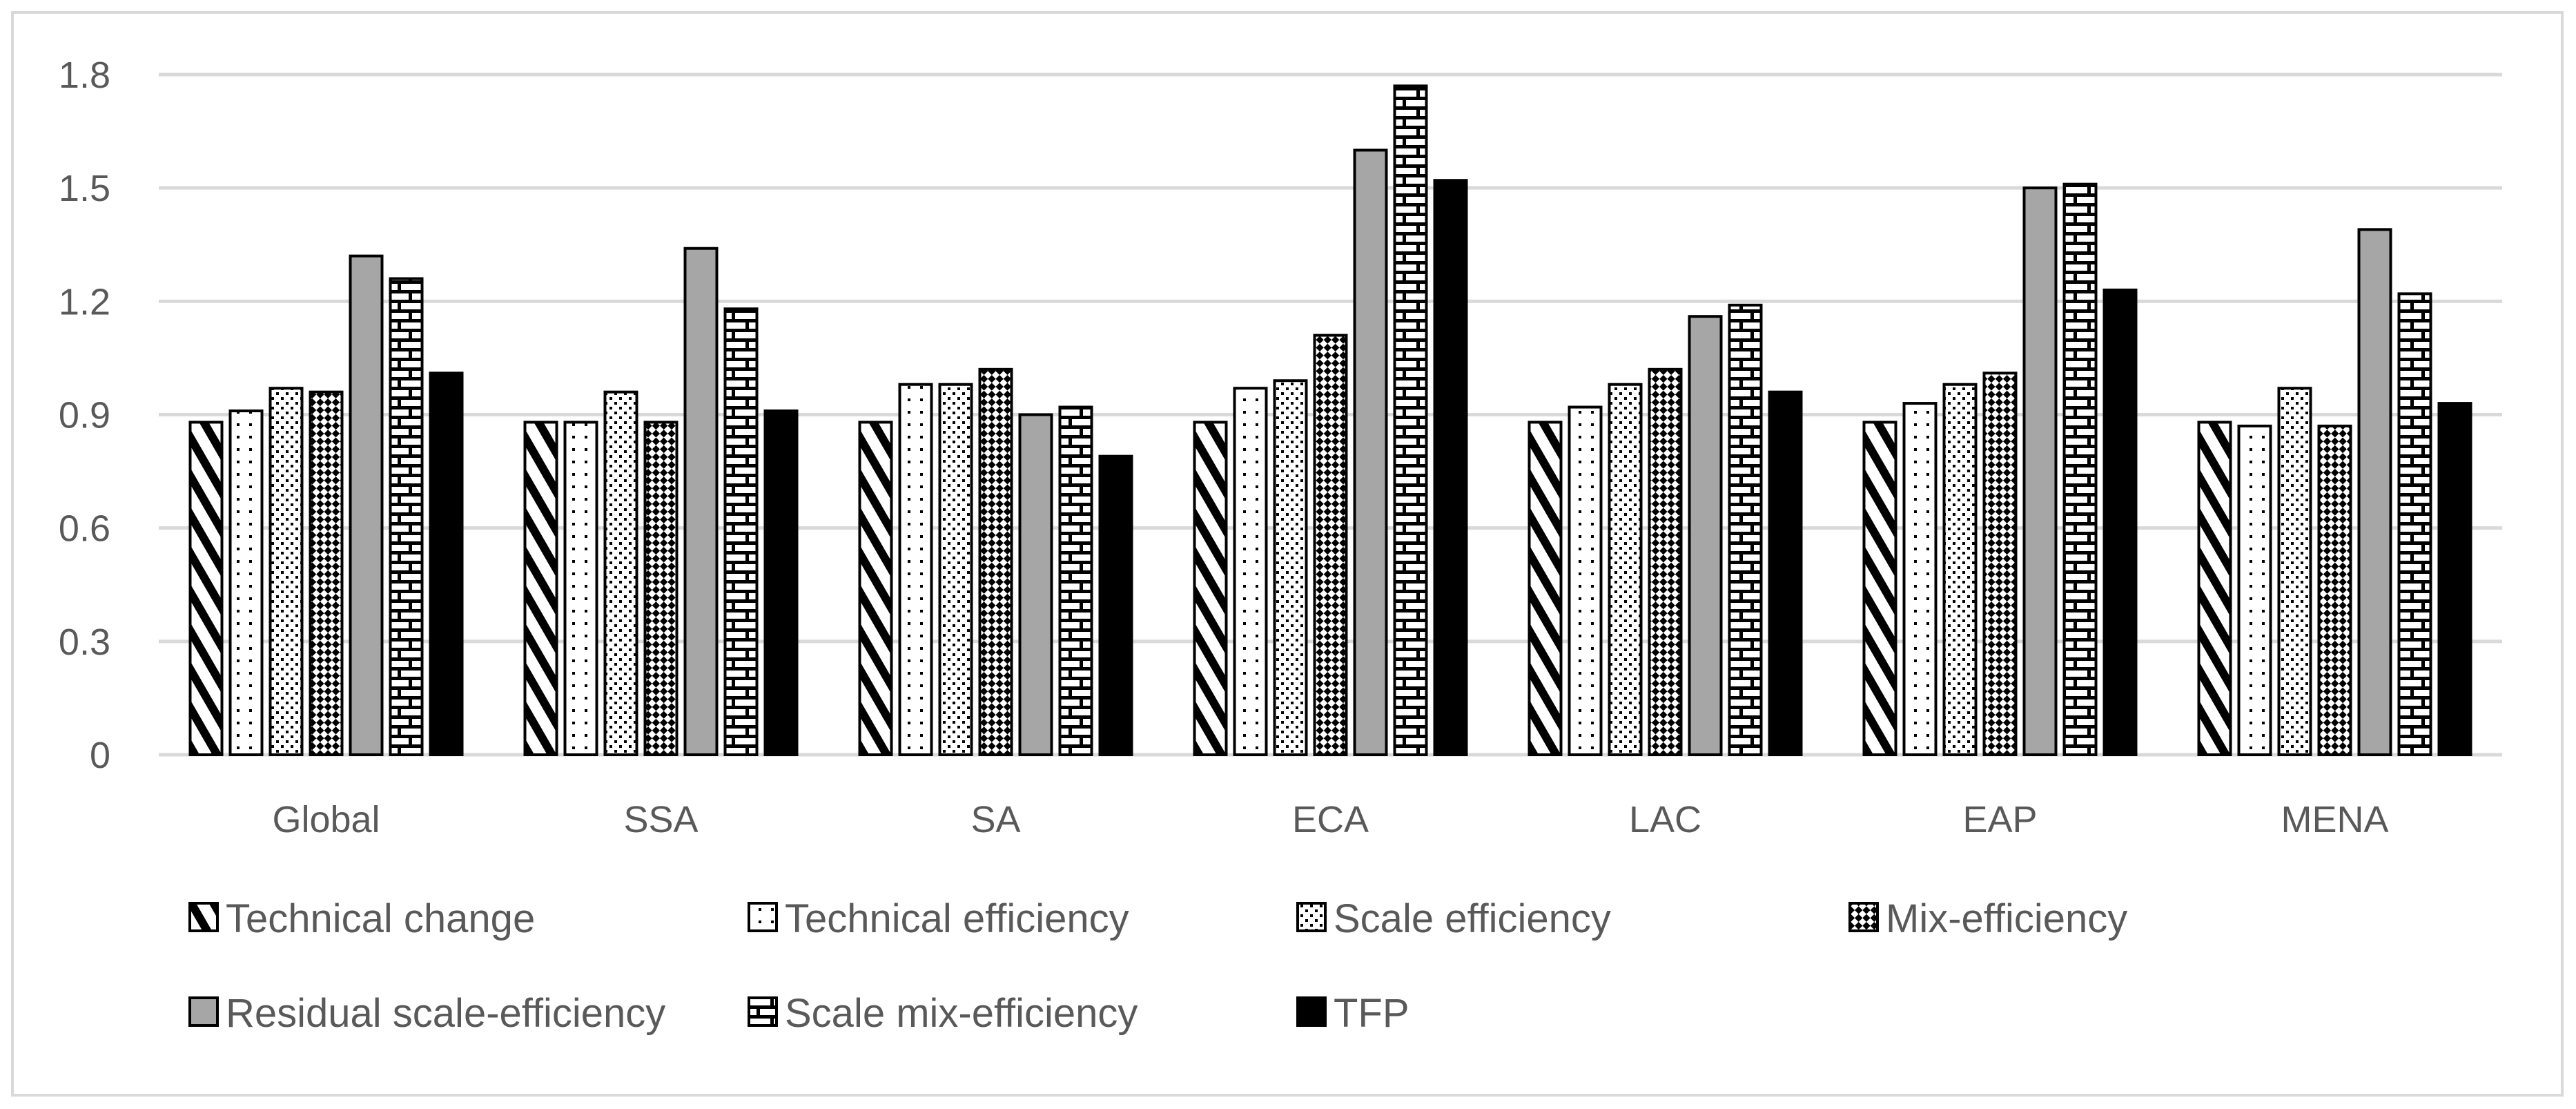 The height and width of the screenshot is (1109, 2576). I want to click on bar-tfp-global, so click(446, 564).